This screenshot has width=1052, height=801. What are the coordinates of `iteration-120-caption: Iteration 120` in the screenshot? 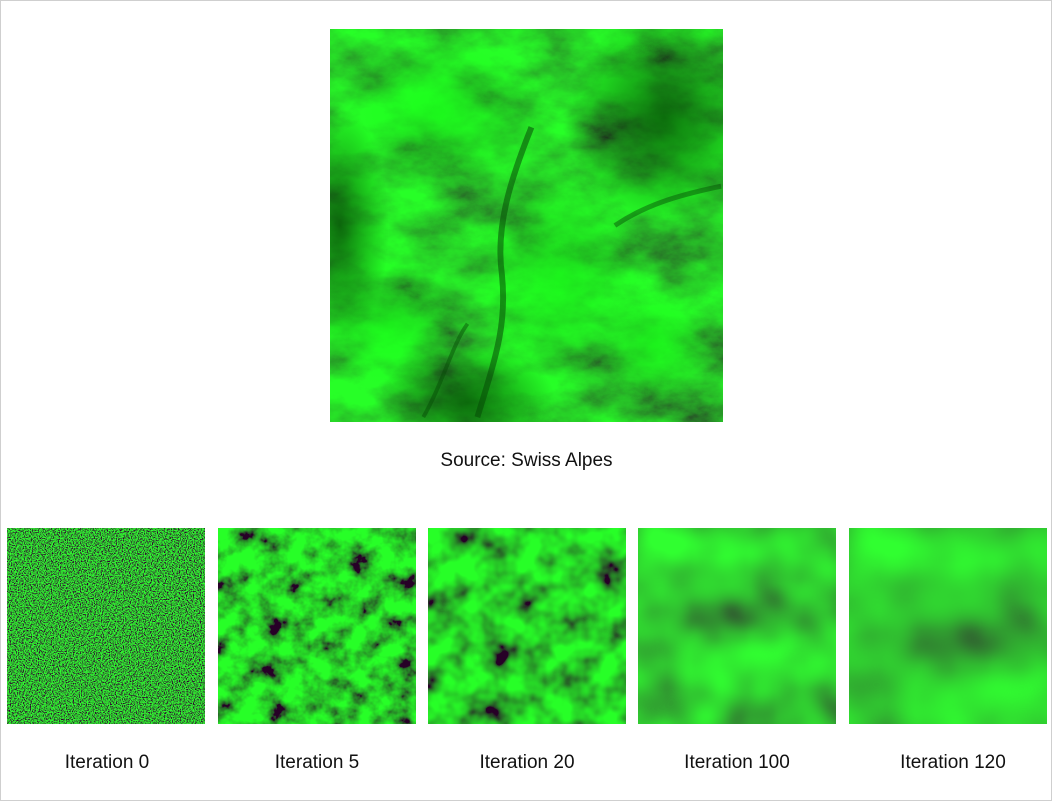 It's located at (953, 762).